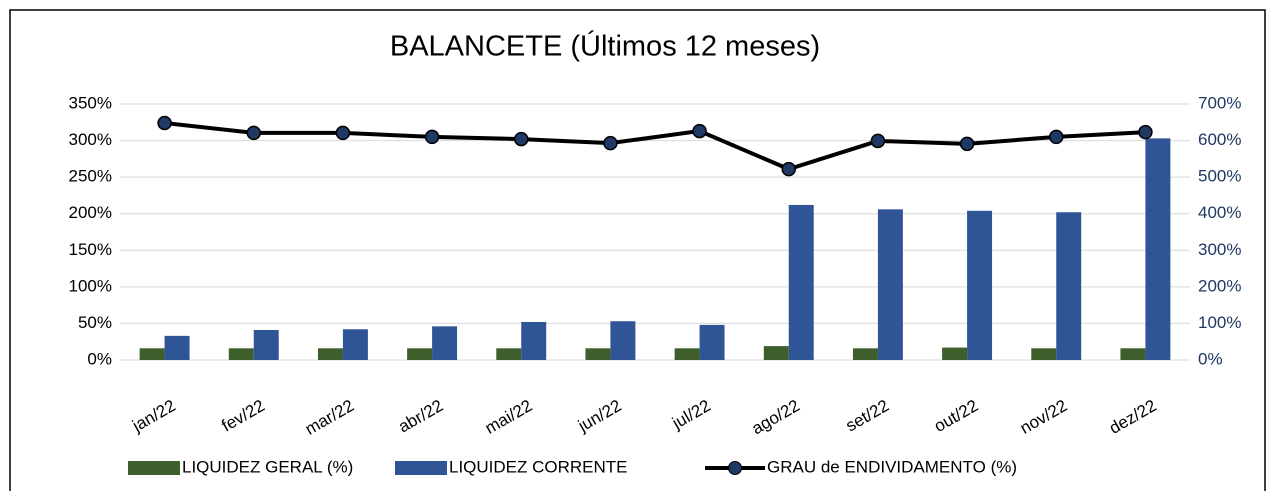 Image resolution: width=1276 pixels, height=491 pixels. I want to click on y2-tick-label: 400%, so click(1219, 212).